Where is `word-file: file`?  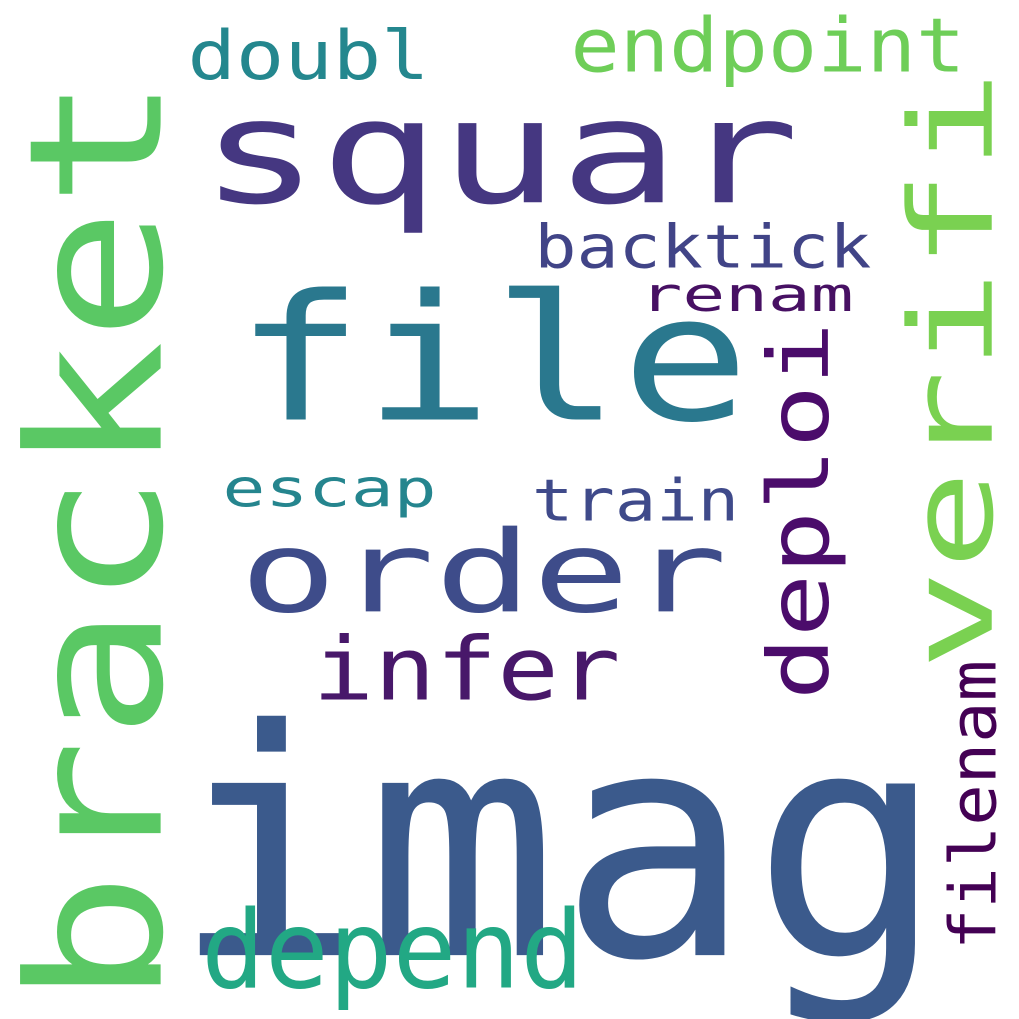 word-file: file is located at coordinates (492, 358).